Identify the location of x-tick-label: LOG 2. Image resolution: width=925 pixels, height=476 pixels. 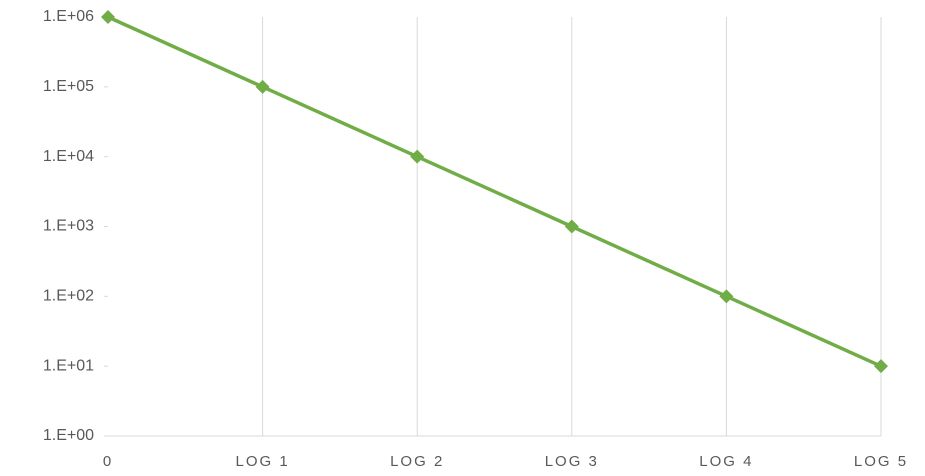
(417, 461).